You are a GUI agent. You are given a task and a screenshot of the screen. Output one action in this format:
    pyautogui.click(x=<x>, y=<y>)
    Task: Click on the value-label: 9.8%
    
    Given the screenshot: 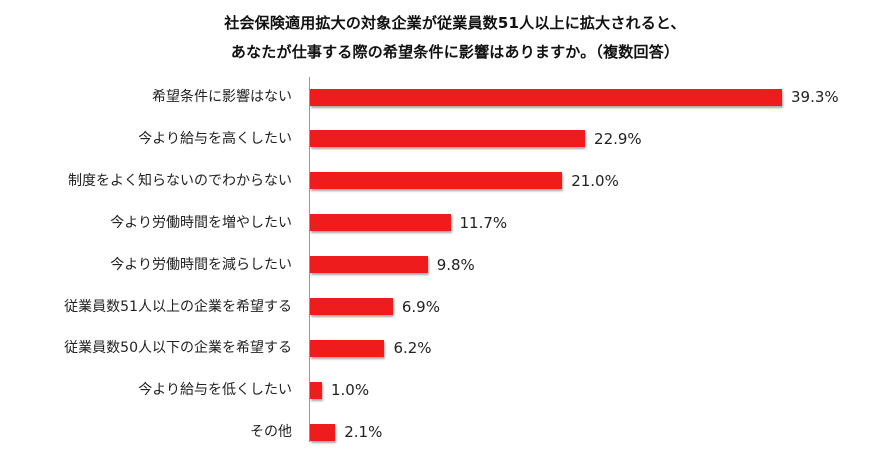 What is the action you would take?
    pyautogui.click(x=455, y=264)
    